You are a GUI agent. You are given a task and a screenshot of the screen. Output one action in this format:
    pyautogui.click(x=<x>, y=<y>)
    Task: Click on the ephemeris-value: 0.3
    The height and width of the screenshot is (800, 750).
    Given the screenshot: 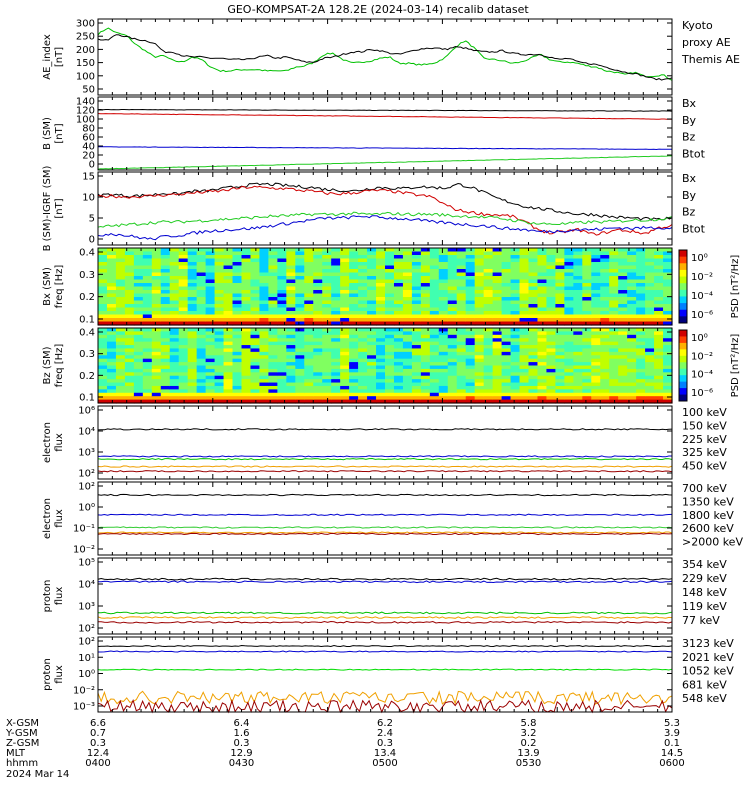 What is the action you would take?
    pyautogui.click(x=98, y=743)
    